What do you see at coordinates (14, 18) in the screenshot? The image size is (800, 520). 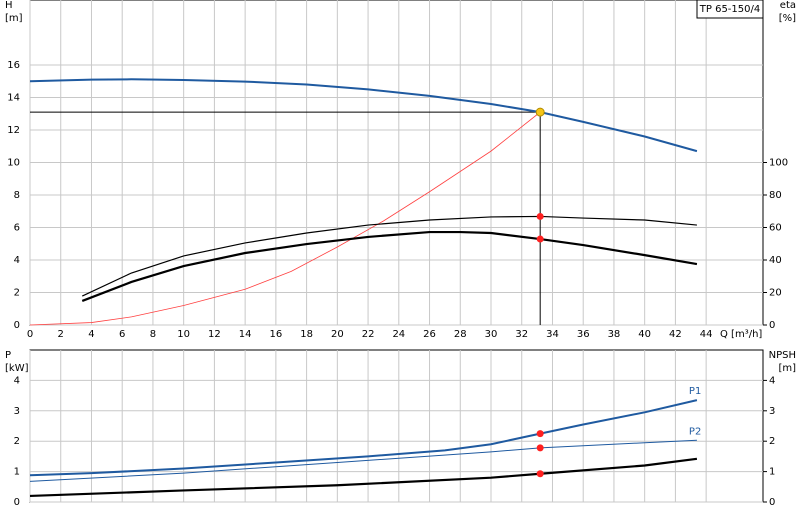 I see `y-axis-label: [m]` at bounding box center [14, 18].